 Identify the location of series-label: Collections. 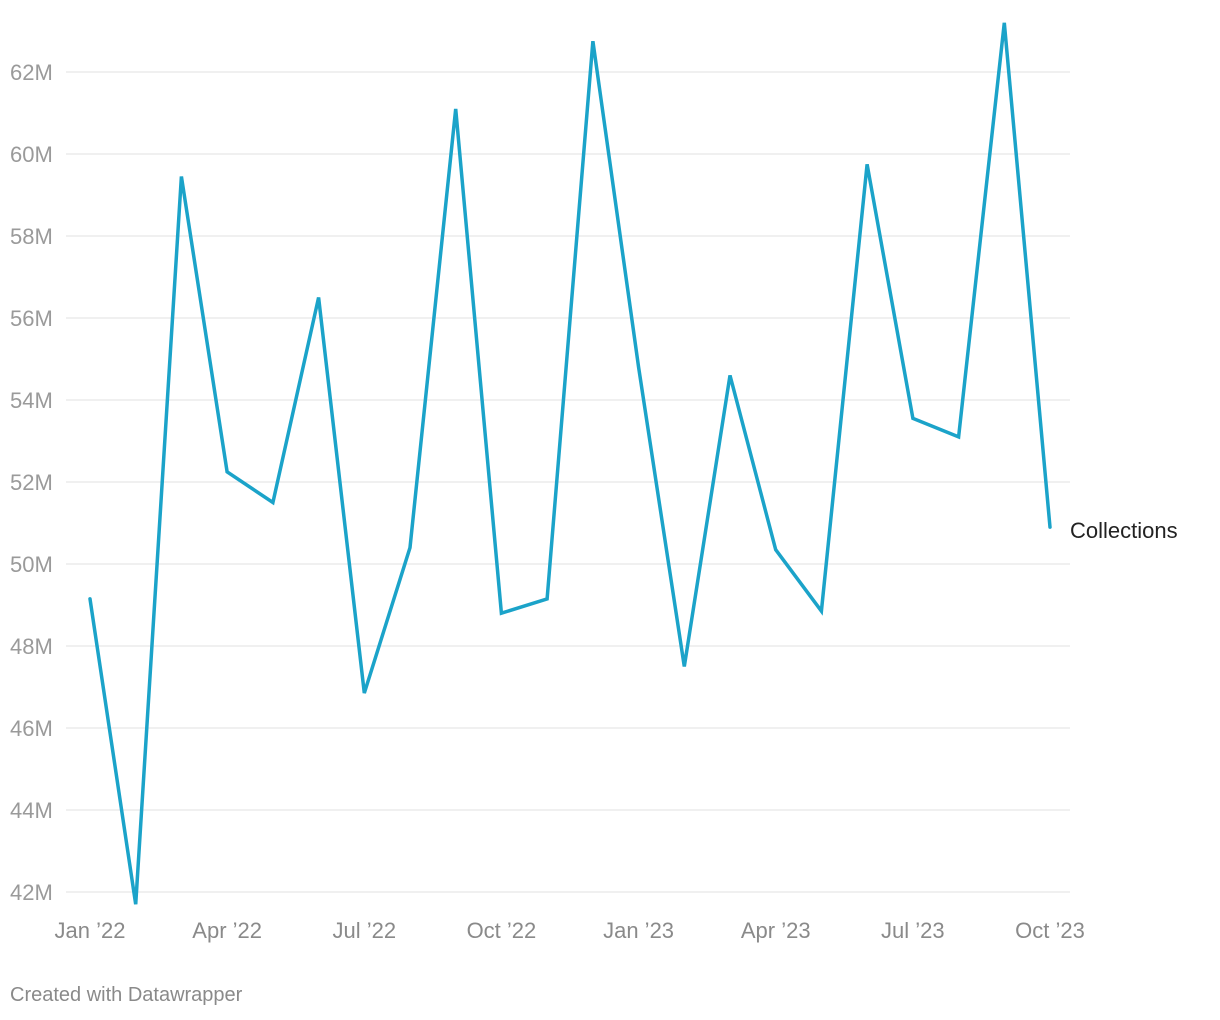
(1124, 530).